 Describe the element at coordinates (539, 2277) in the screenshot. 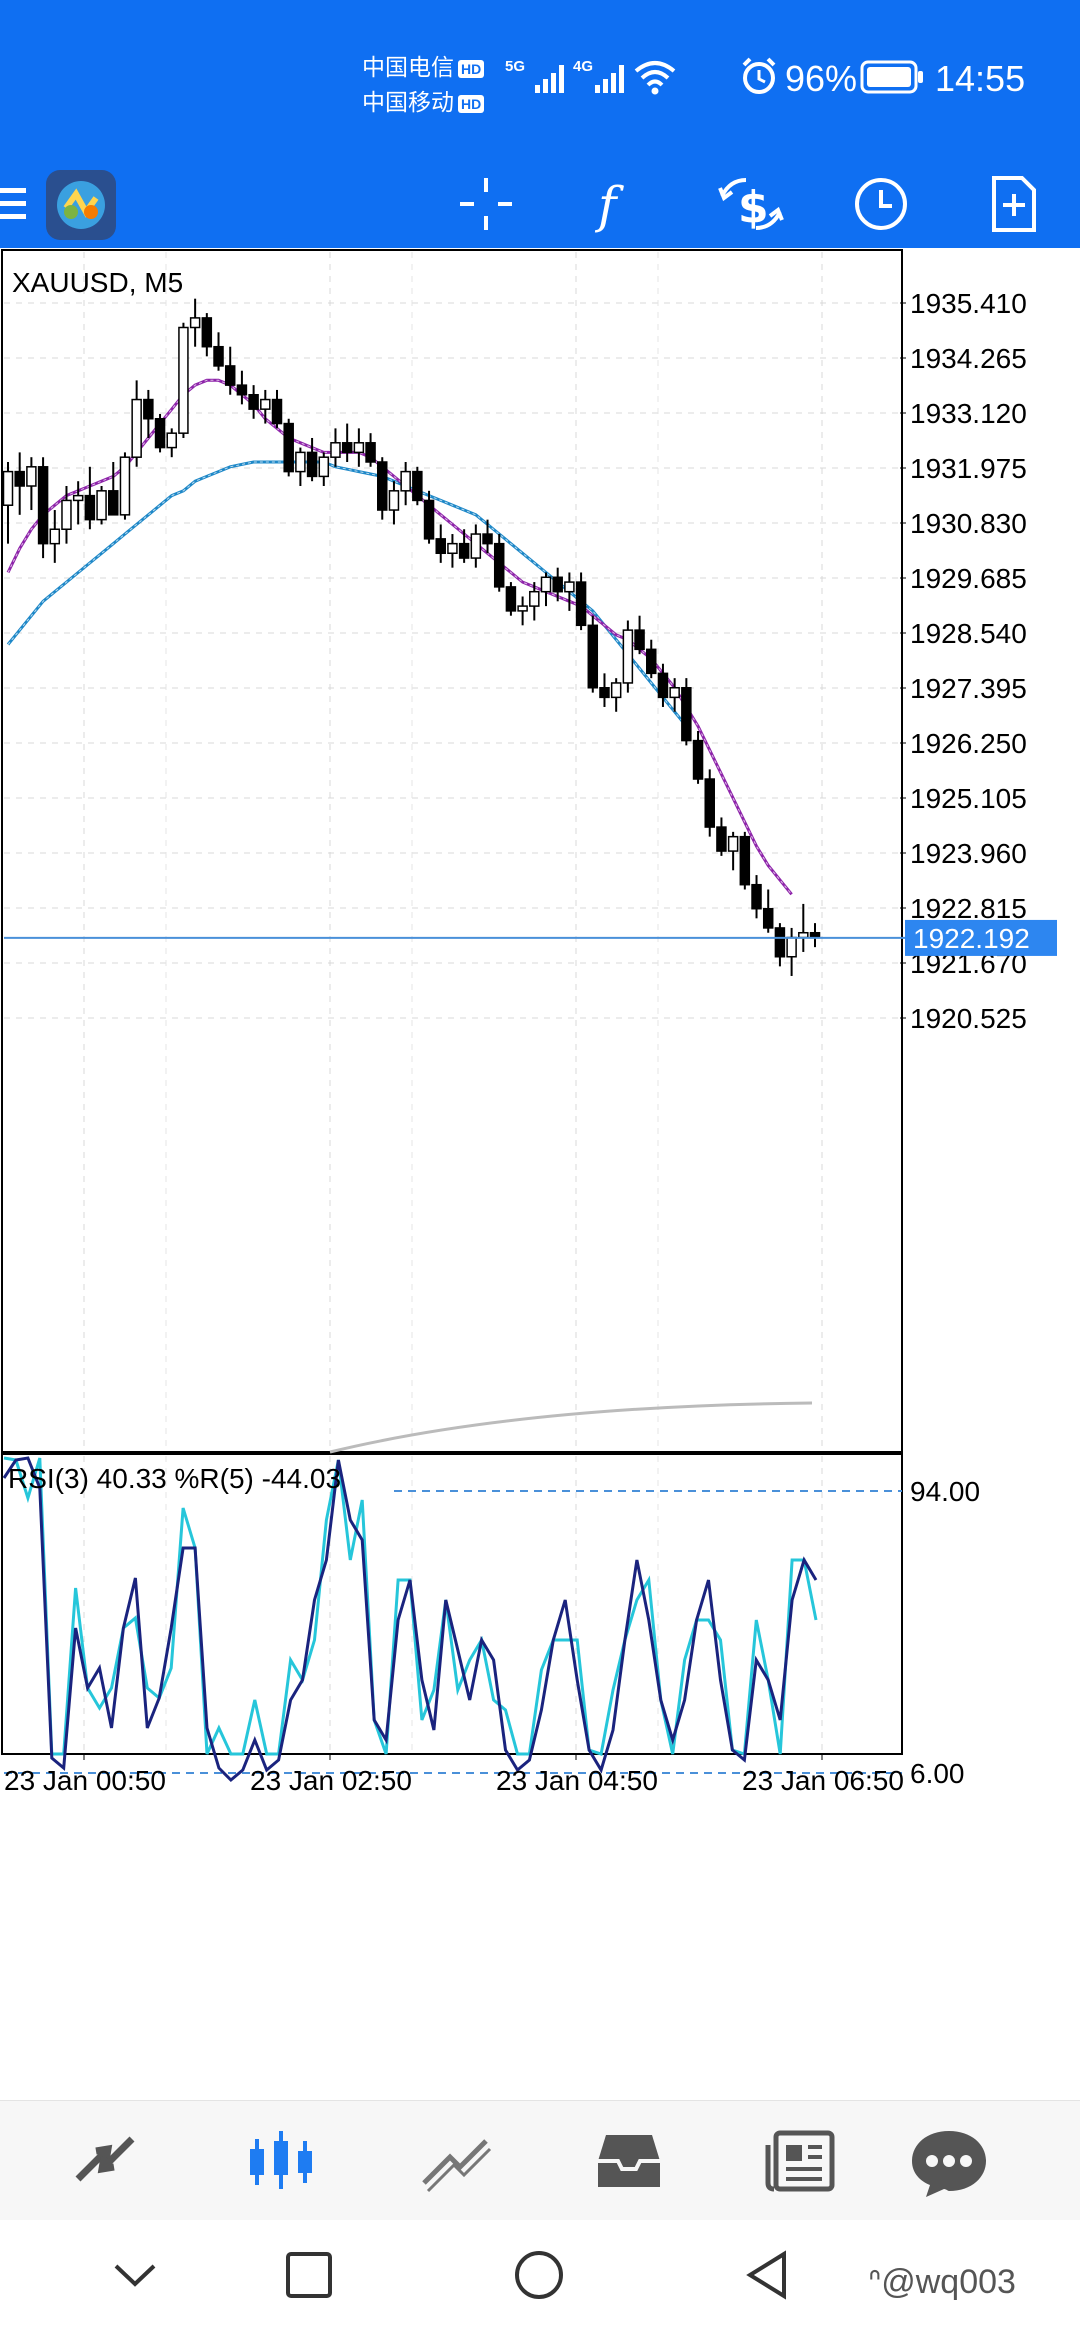

I see `home-icon` at that location.